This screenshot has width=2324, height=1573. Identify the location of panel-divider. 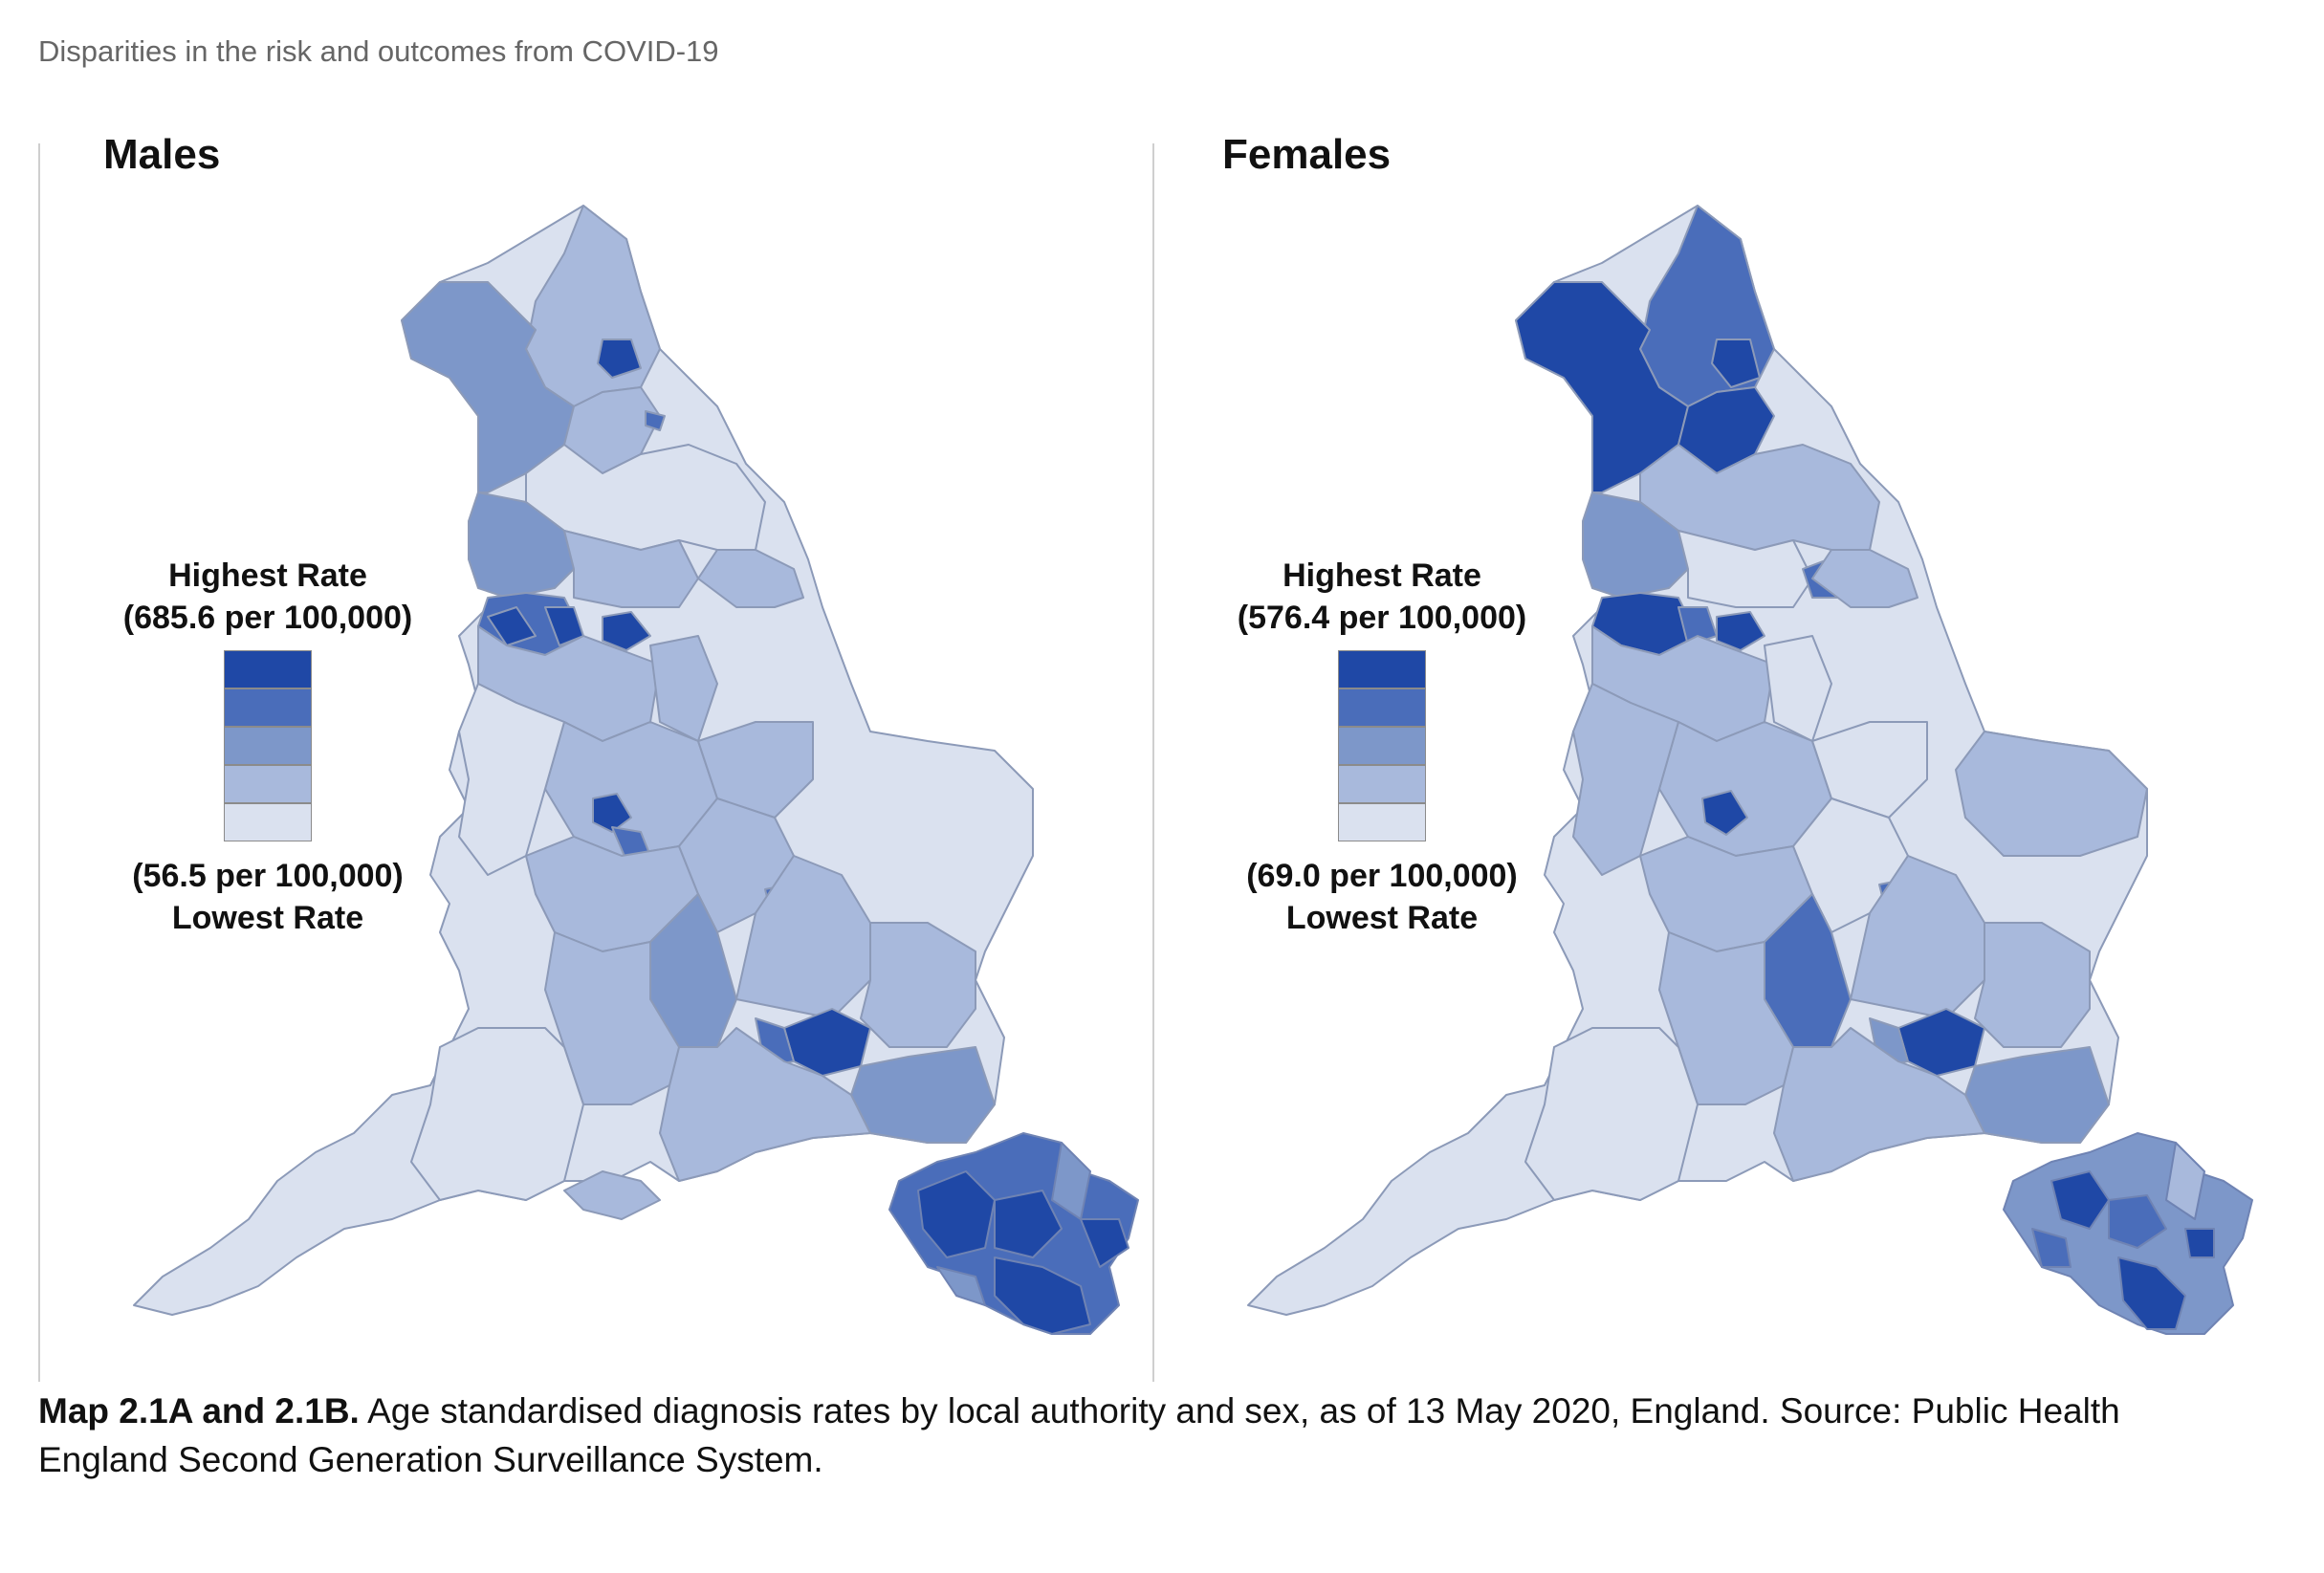
(1153, 762).